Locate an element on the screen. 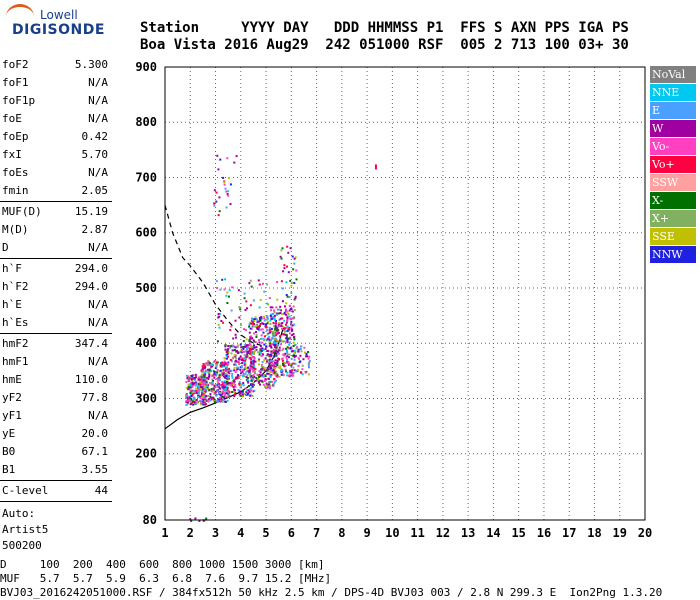  param-value: 3.55 is located at coordinates (95, 469).